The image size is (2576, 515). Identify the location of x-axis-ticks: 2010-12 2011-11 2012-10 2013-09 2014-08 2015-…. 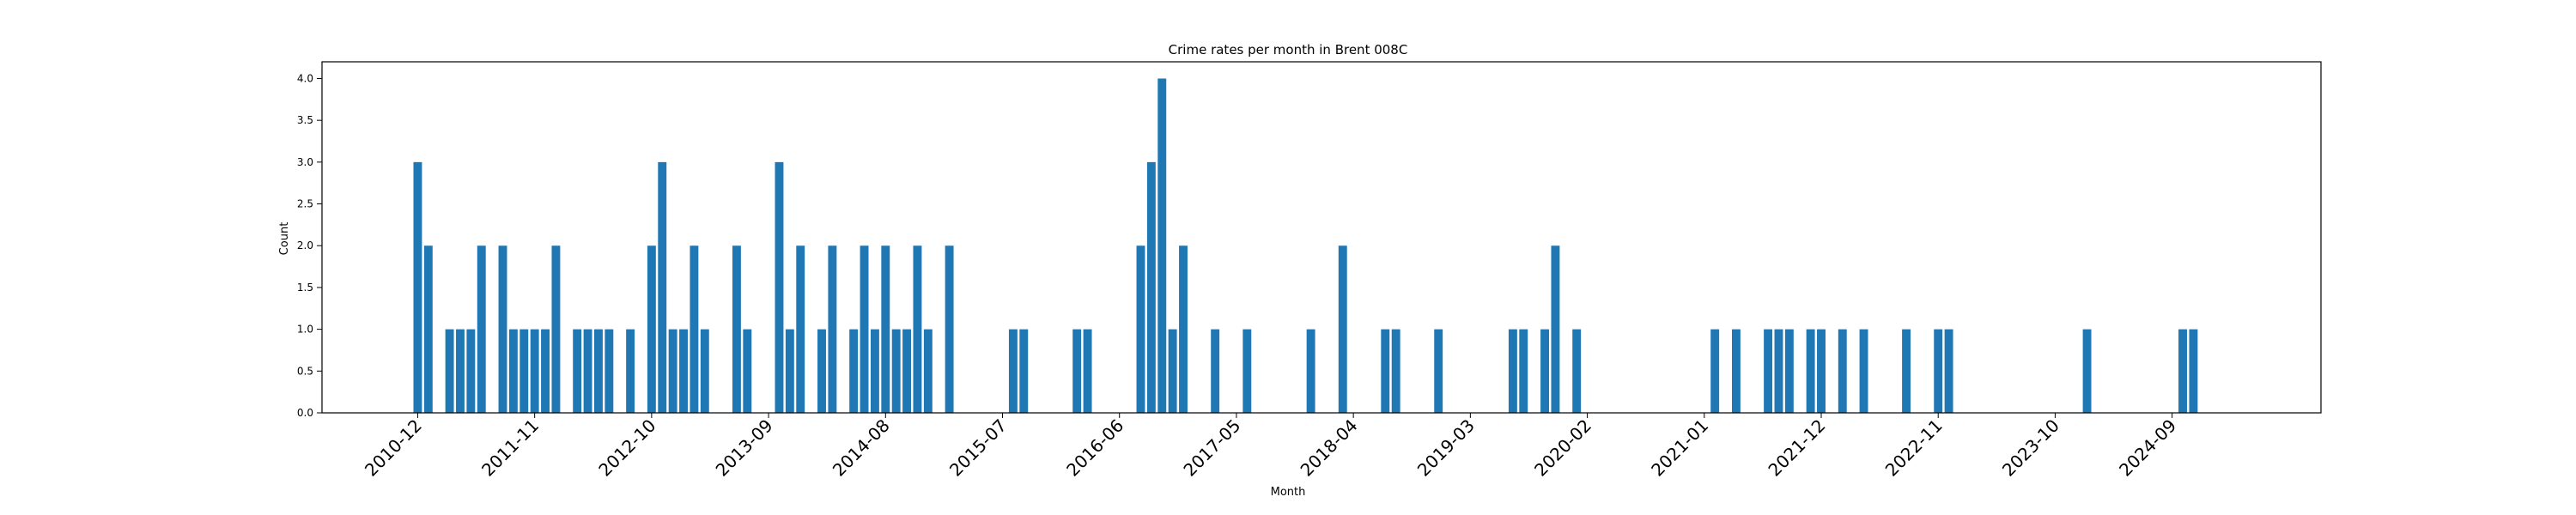
(1270, 447).